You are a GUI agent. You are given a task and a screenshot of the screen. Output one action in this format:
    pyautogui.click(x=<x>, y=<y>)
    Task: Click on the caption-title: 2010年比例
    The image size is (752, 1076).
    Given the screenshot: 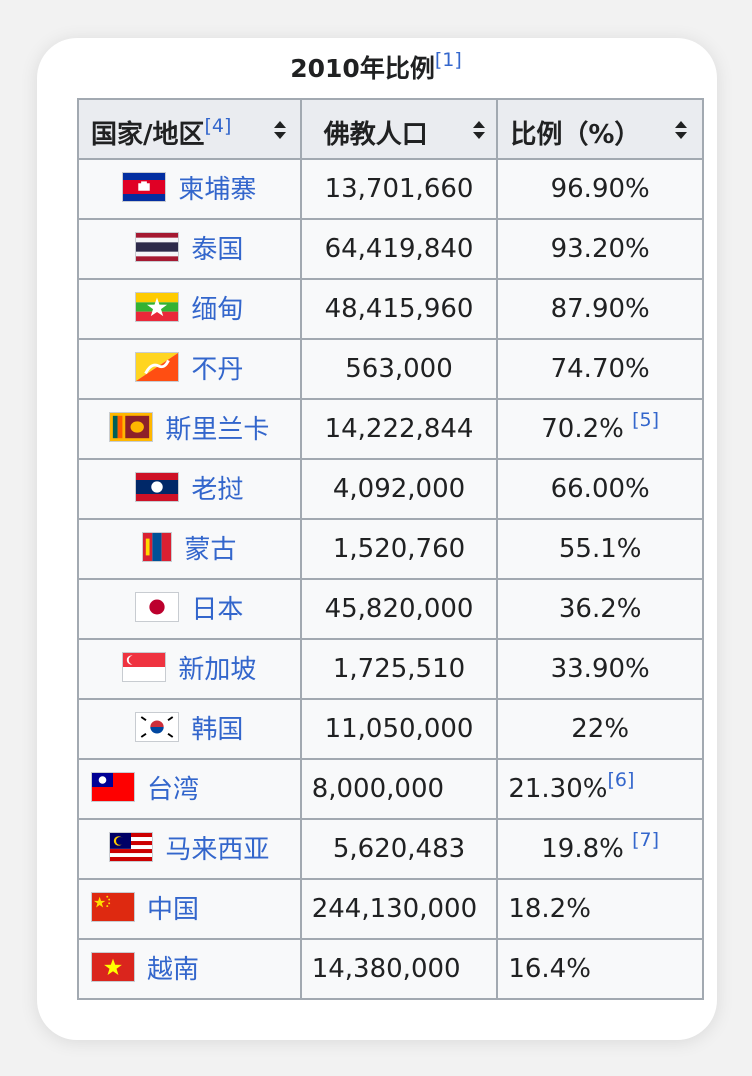 What is the action you would take?
    pyautogui.click(x=362, y=68)
    